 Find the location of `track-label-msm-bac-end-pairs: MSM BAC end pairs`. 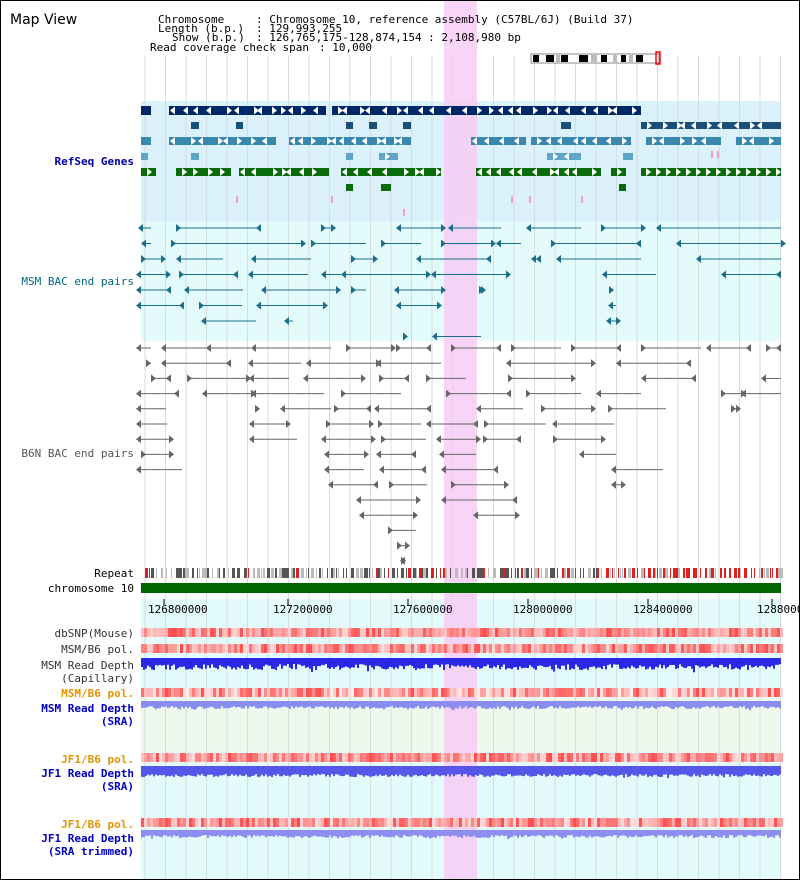

track-label-msm-bac-end-pairs: MSM BAC end pairs is located at coordinates (77, 281).